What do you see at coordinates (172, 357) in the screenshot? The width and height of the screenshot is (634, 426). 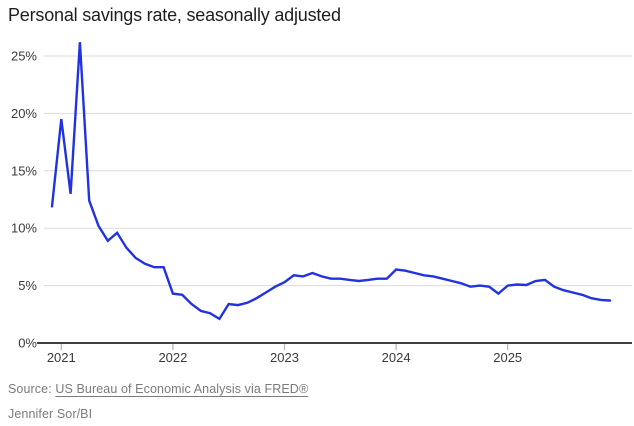 I see `x-axis-label: 2022` at bounding box center [172, 357].